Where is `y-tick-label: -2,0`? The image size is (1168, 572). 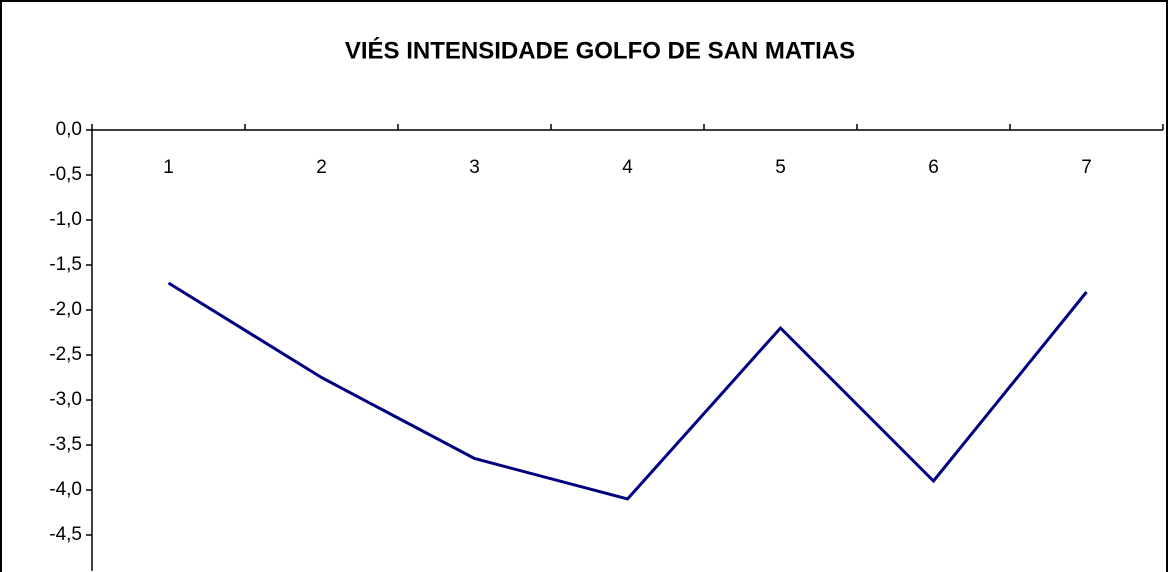 y-tick-label: -2,0 is located at coordinates (65, 309).